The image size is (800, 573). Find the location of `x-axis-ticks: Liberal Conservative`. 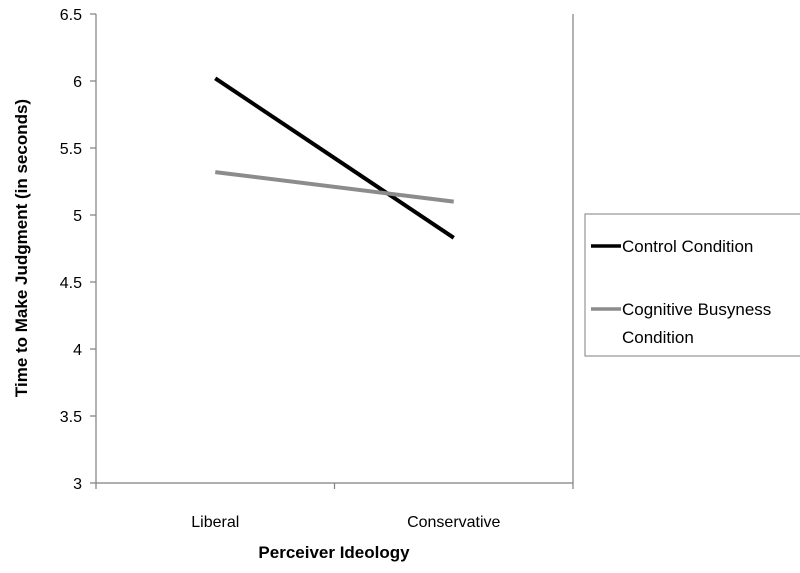

x-axis-ticks: Liberal Conservative is located at coordinates (334, 507).